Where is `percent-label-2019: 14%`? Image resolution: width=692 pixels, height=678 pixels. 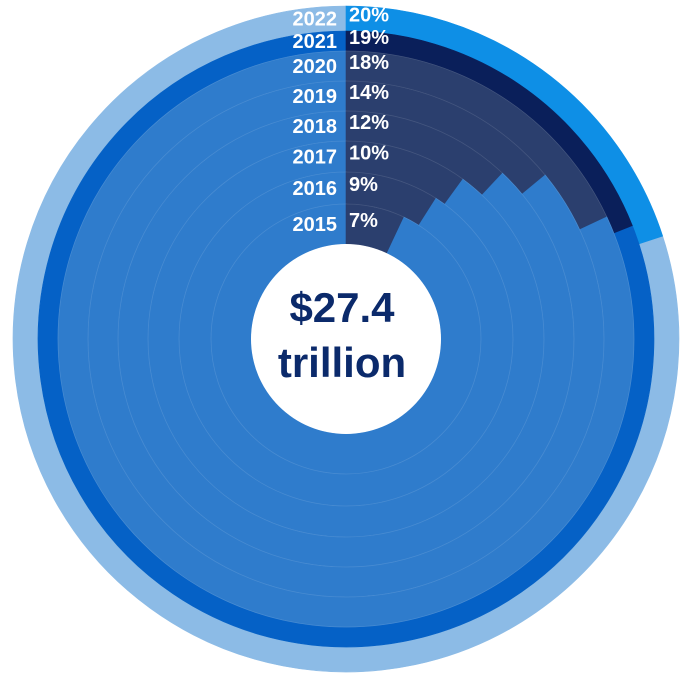
percent-label-2019: 14% is located at coordinates (369, 93).